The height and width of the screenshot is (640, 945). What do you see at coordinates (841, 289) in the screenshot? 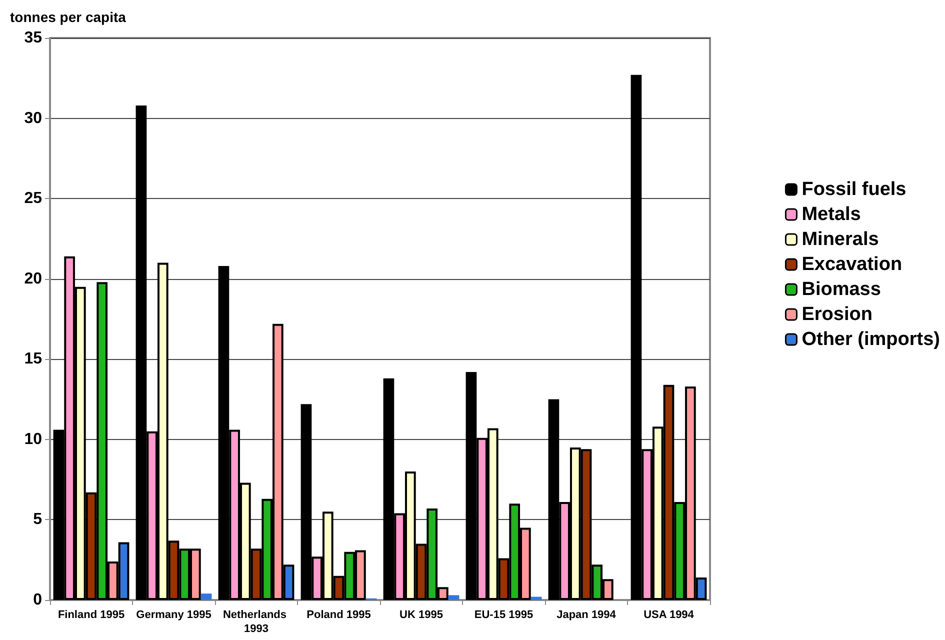
I see `legend-label: Biomass` at bounding box center [841, 289].